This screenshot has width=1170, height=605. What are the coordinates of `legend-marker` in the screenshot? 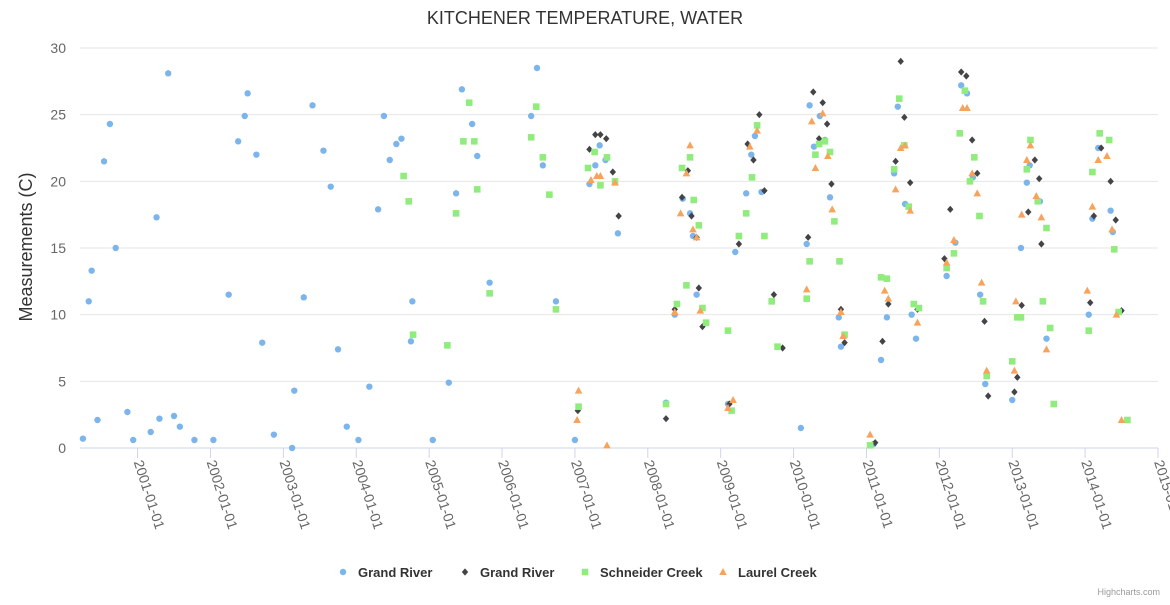 It's located at (465, 572).